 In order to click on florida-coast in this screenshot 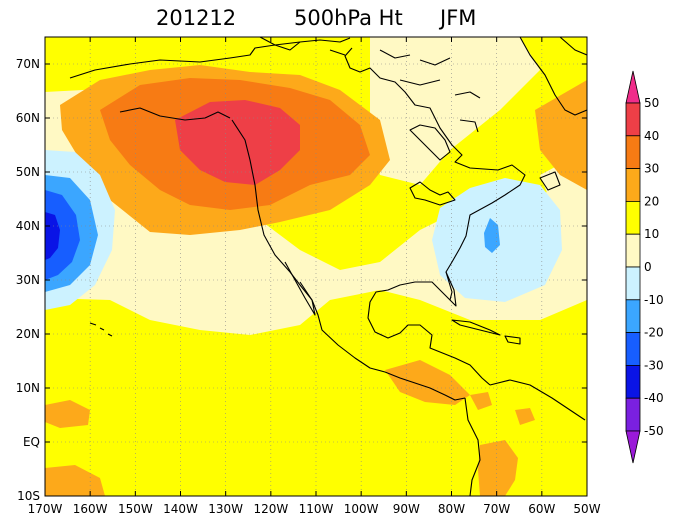, I will do `click(451, 289)`.